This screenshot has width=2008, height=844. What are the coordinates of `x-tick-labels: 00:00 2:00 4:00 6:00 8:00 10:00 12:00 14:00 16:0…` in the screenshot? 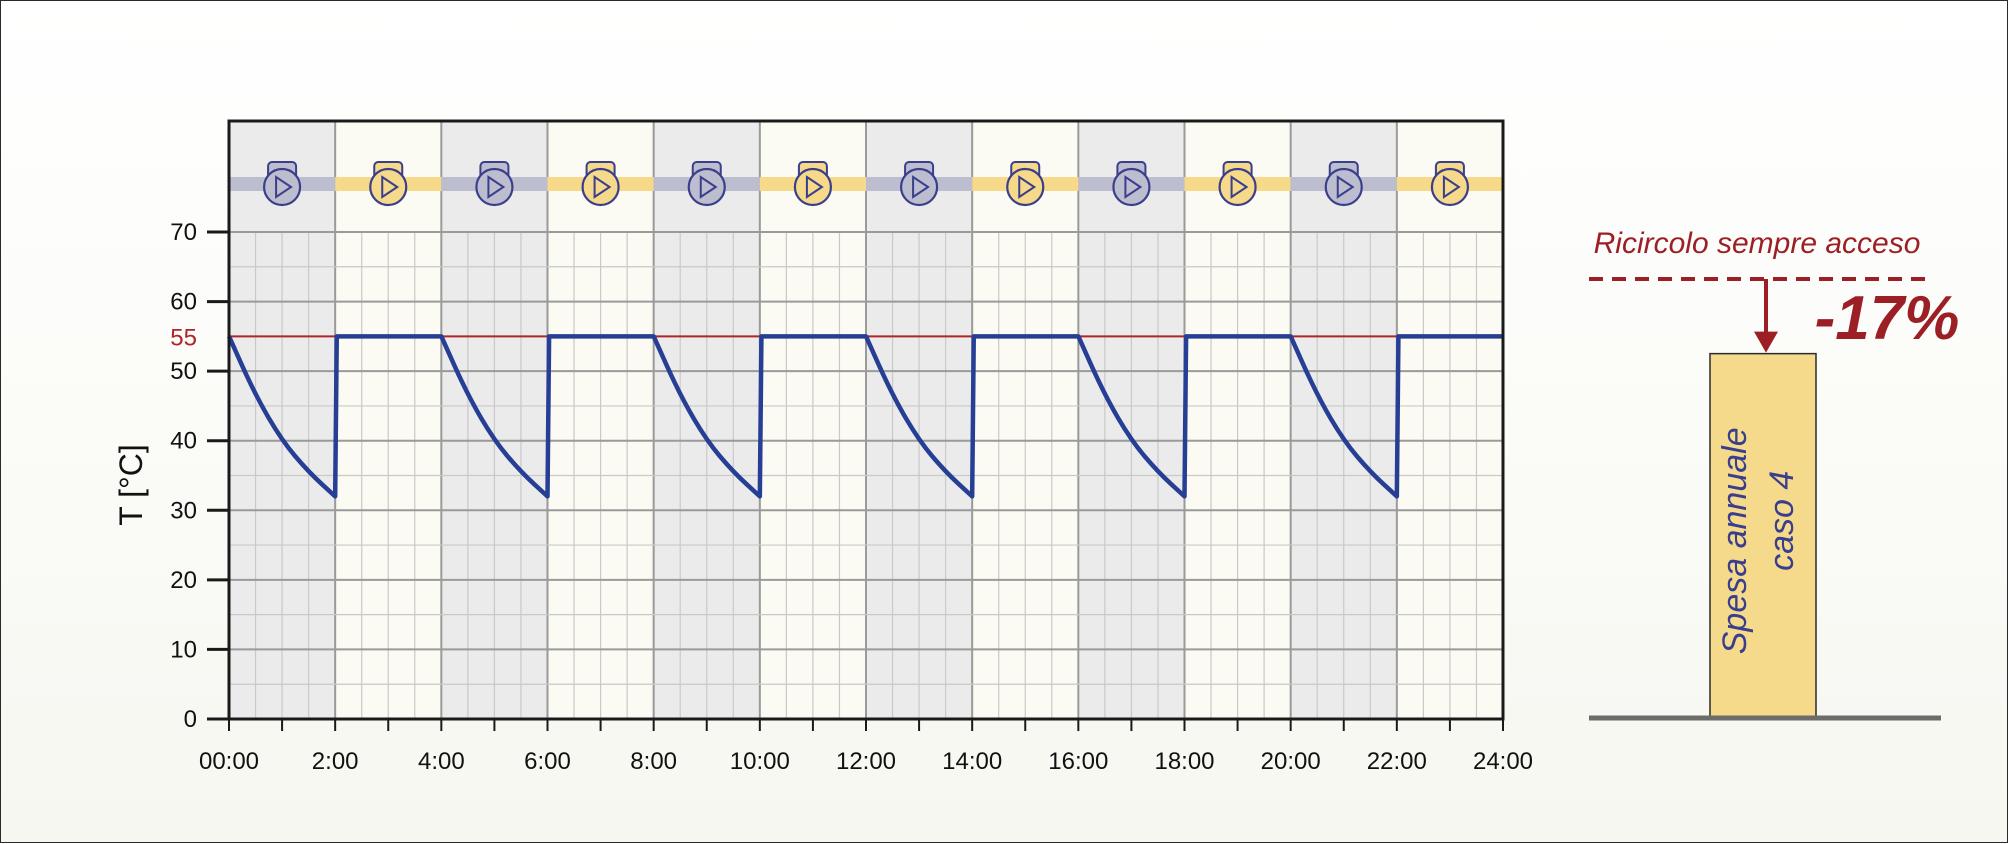 It's located at (866, 761).